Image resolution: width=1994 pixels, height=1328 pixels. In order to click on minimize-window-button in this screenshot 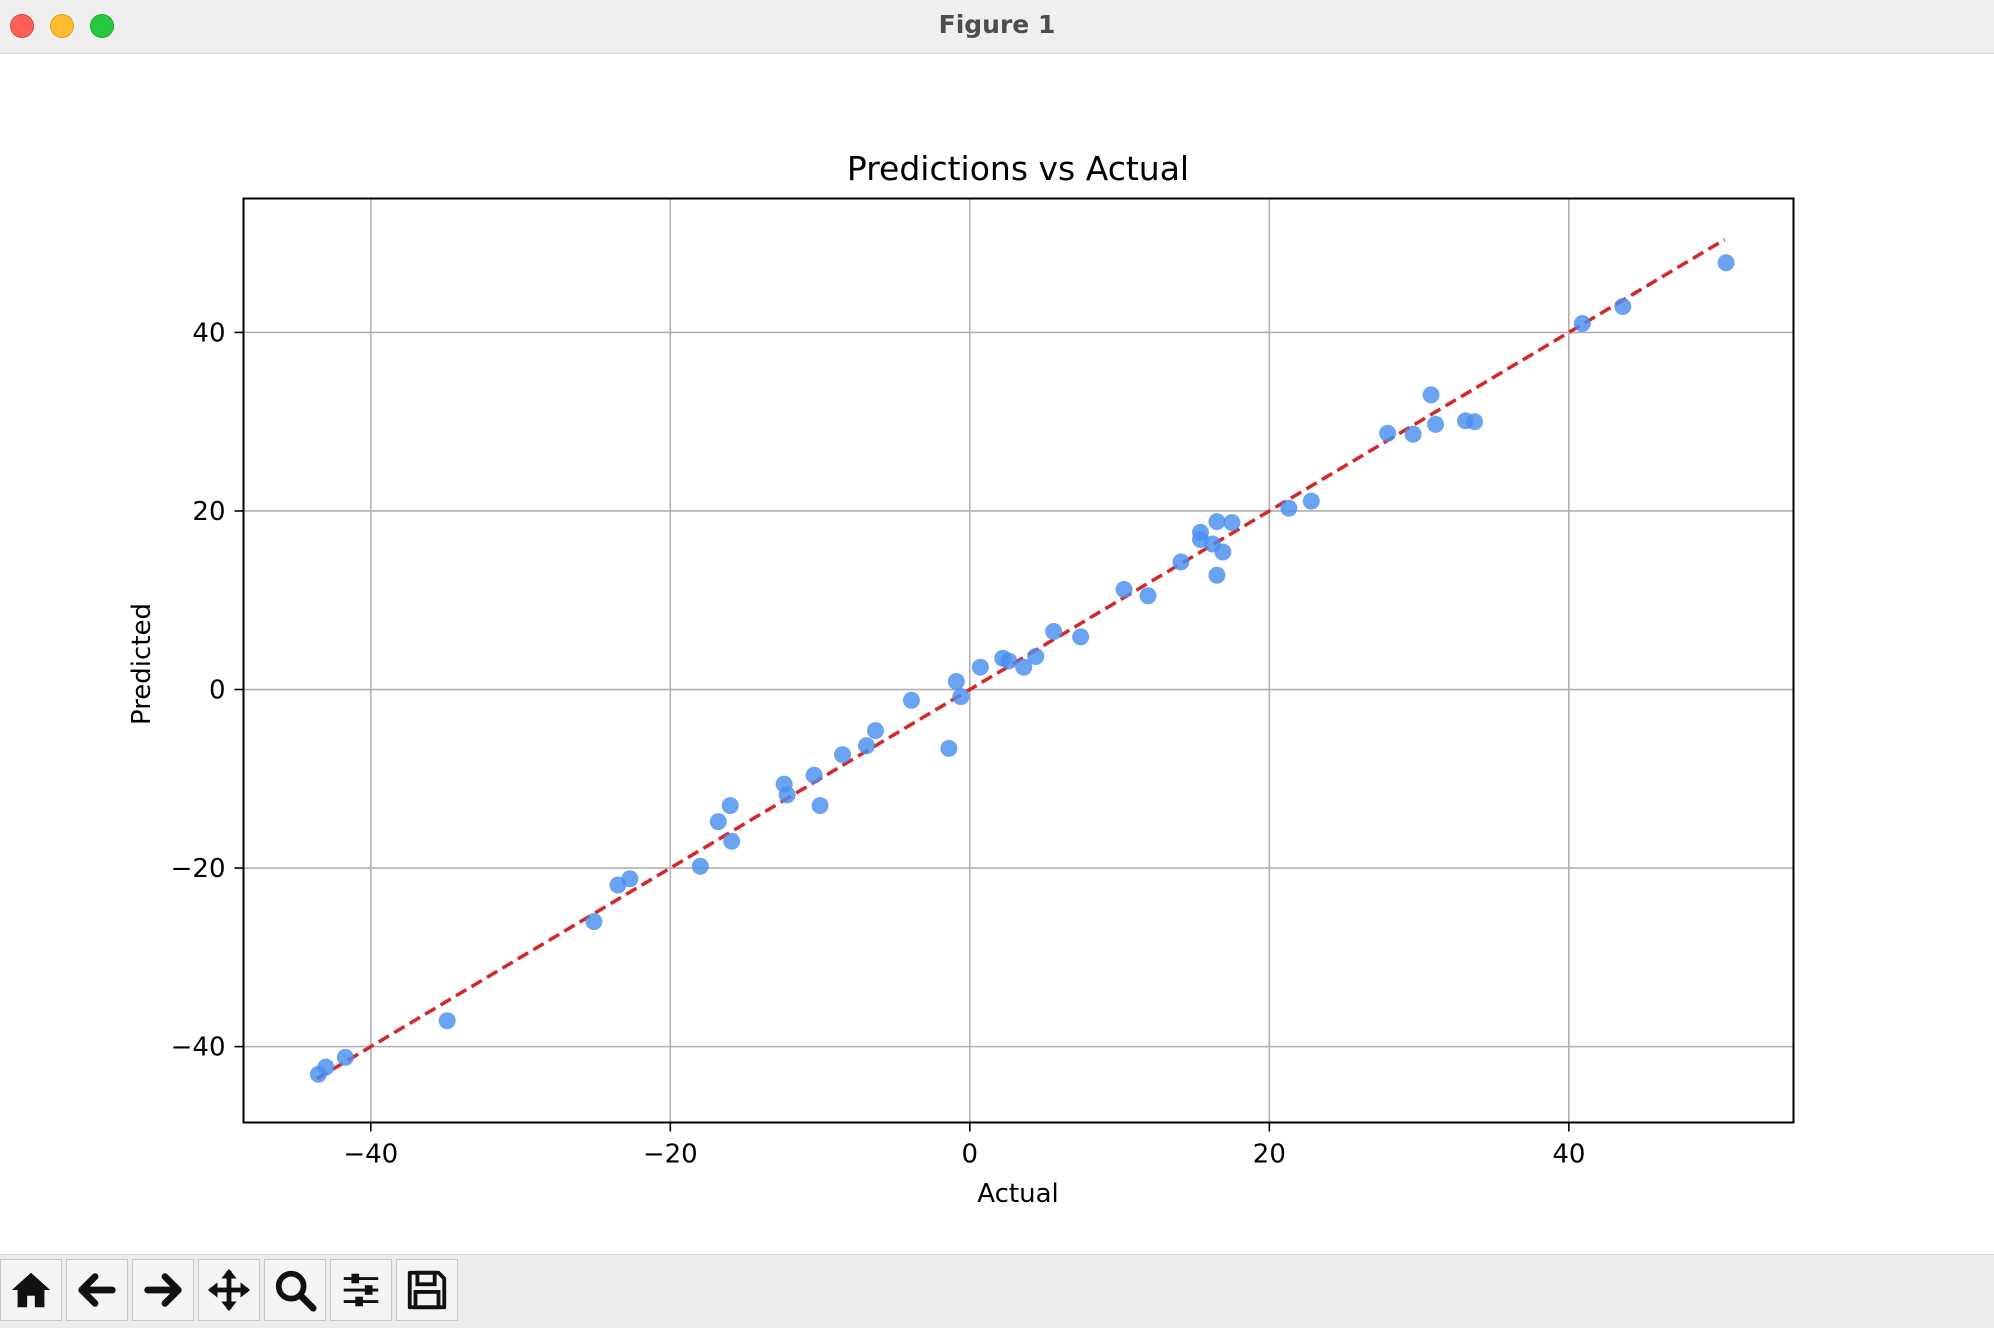, I will do `click(62, 26)`.